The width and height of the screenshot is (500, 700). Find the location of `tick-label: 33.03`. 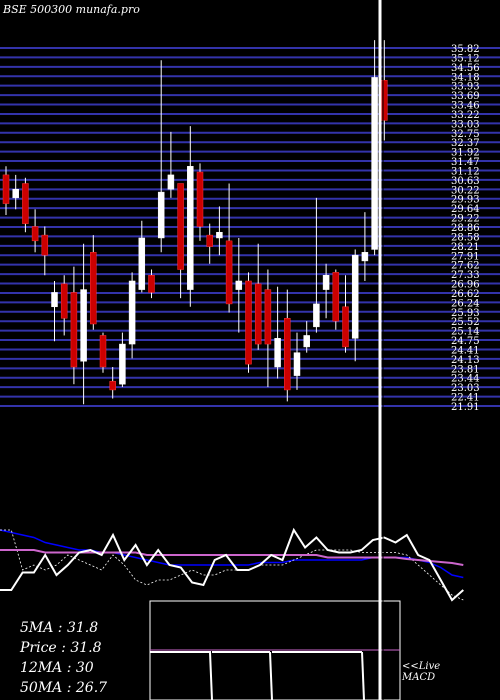

tick-label: 33.03 is located at coordinates (465, 124).